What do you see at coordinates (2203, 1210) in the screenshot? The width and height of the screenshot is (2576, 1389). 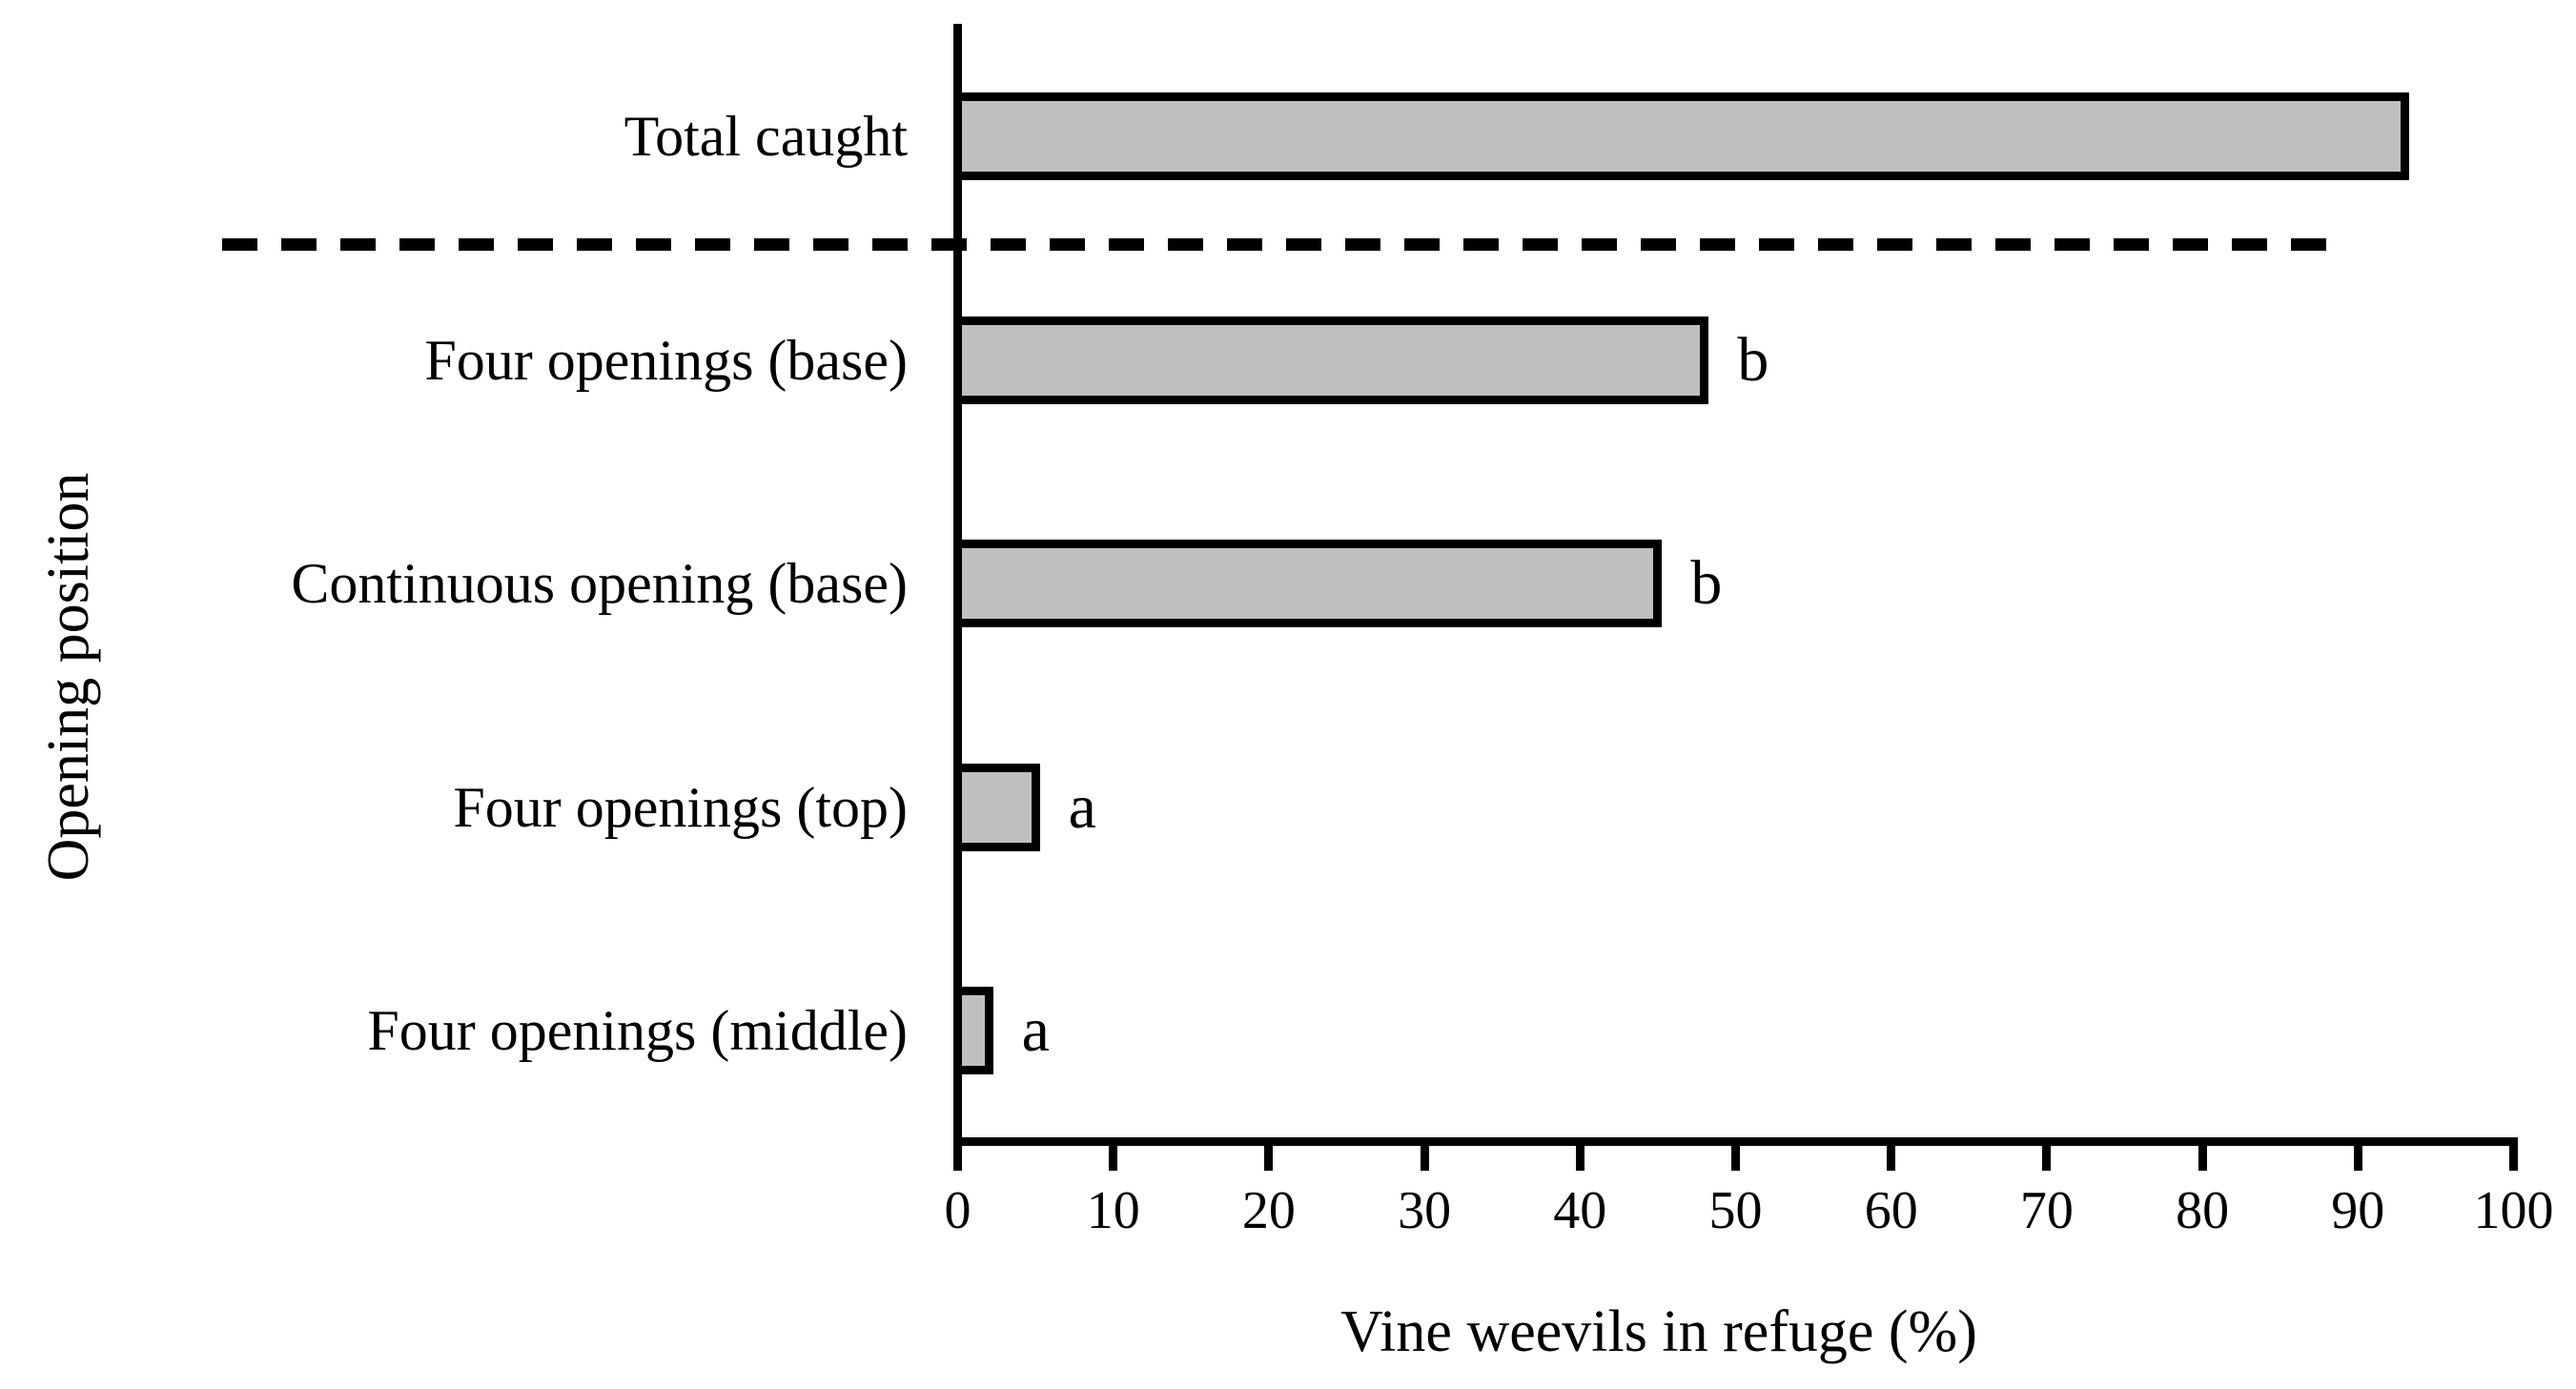 I see `tick-label: 80` at bounding box center [2203, 1210].